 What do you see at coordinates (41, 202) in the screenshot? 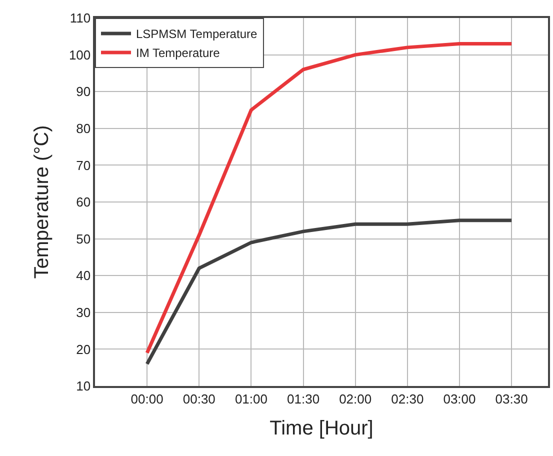
I see `y-axis-title: Temperature (°C)` at bounding box center [41, 202].